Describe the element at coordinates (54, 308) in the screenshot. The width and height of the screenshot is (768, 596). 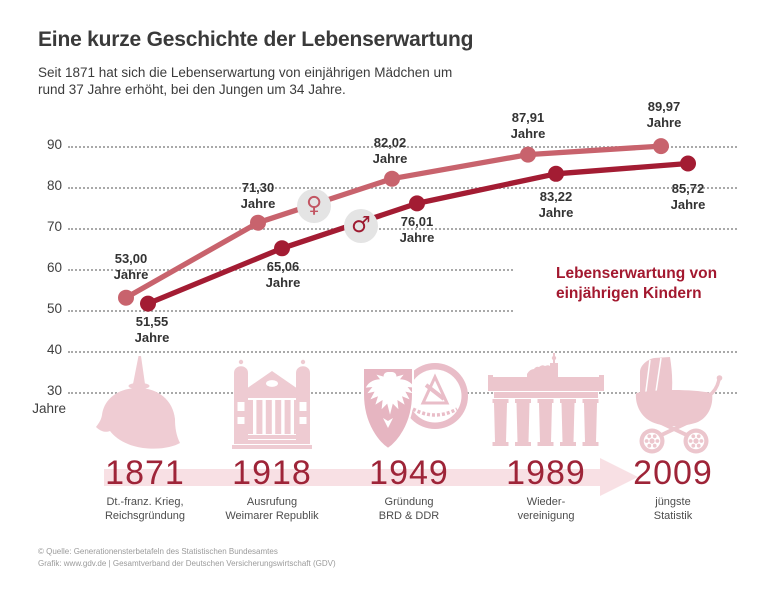
I see `y-axis-tick: 50` at that location.